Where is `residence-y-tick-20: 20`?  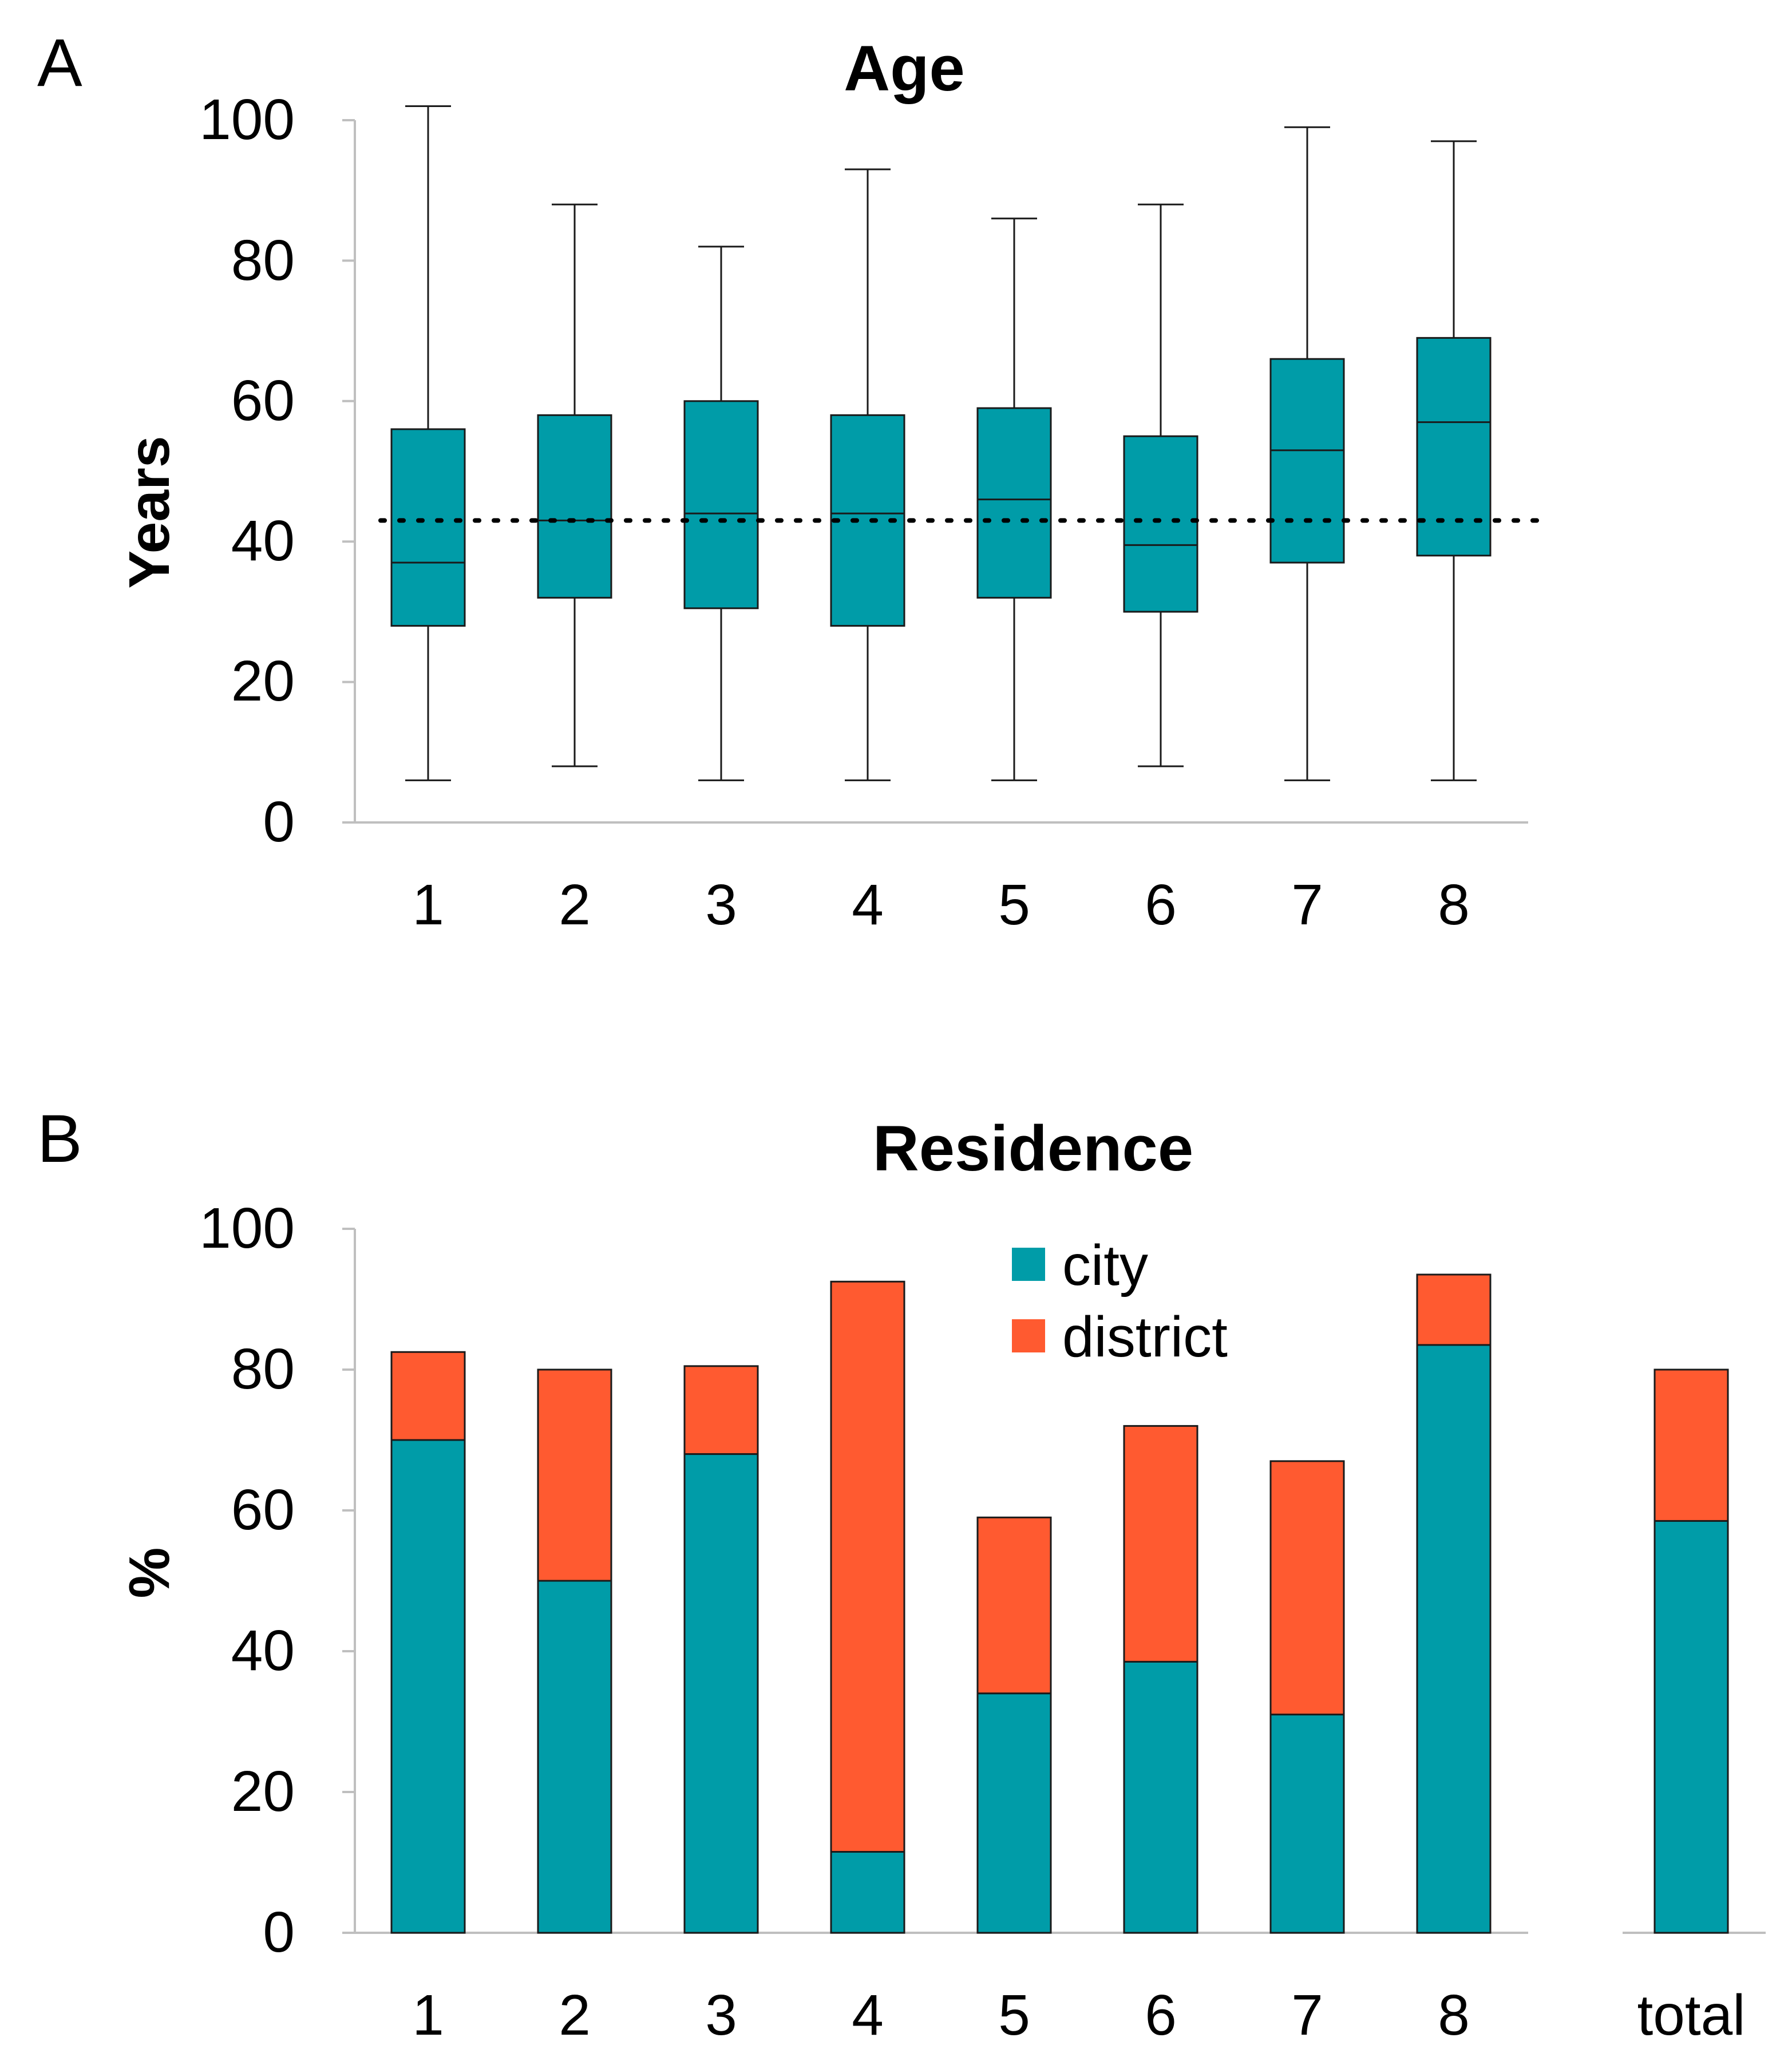 residence-y-tick-20: 20 is located at coordinates (263, 1791).